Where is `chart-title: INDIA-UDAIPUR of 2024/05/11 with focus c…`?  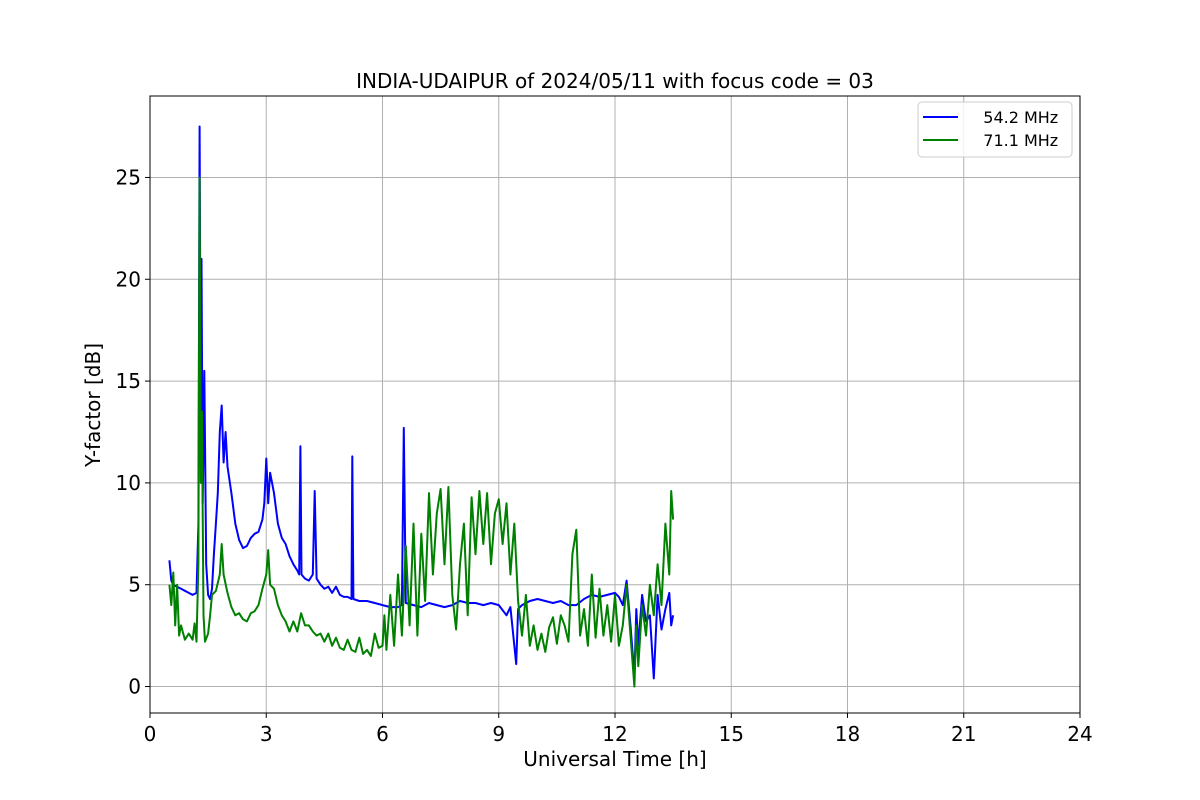 chart-title: INDIA-UDAIPUR of 2024/05/11 with focus c… is located at coordinates (615, 81).